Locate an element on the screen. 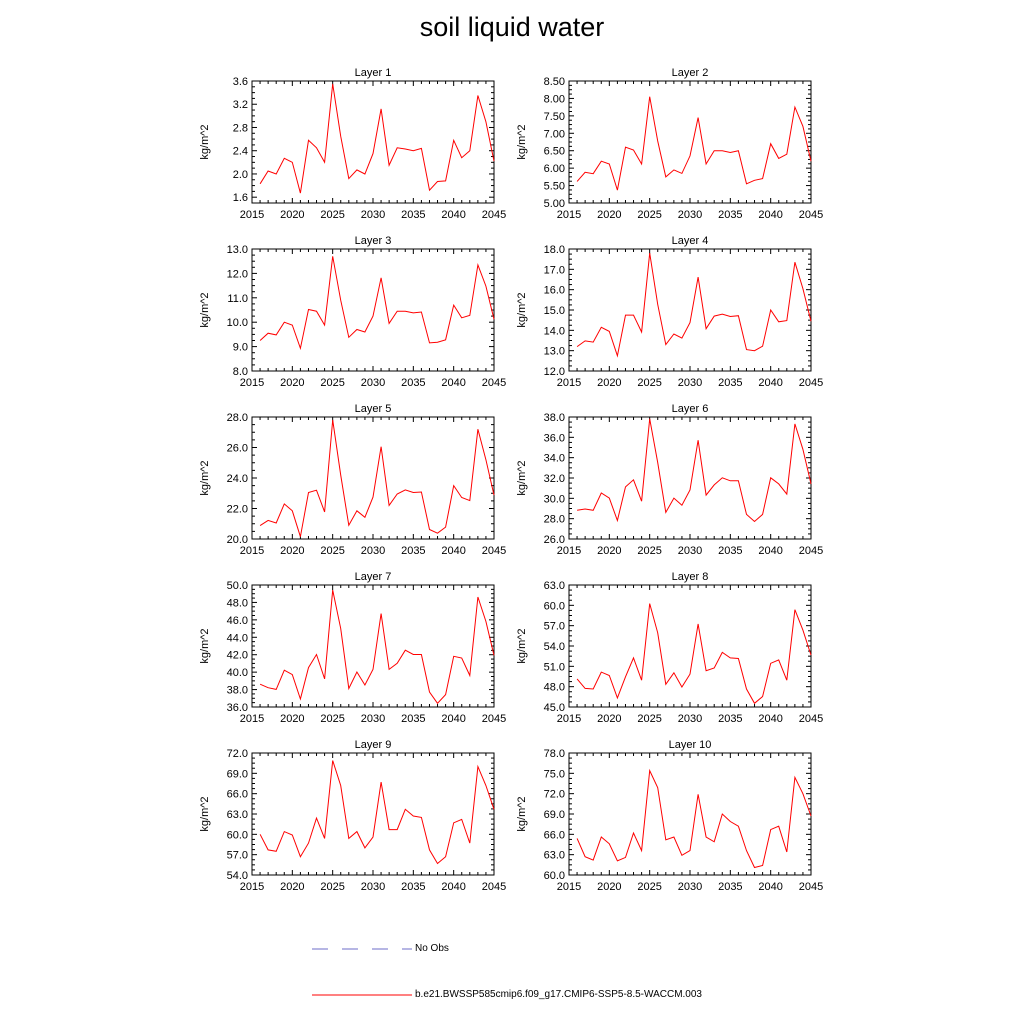  y-tick-label: 42.0 is located at coordinates (237, 656).